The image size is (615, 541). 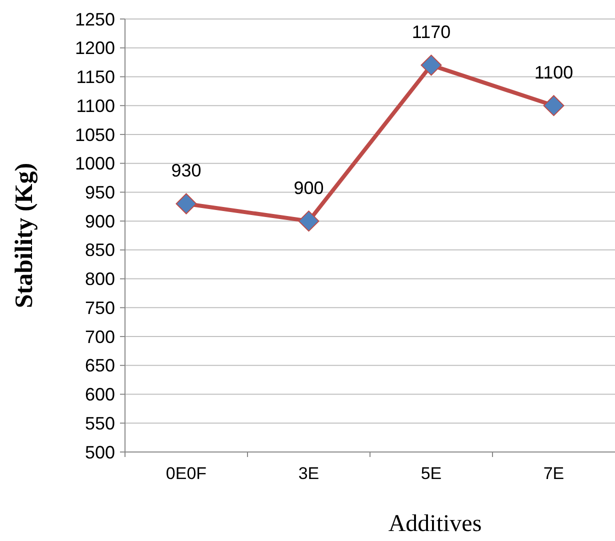 What do you see at coordinates (94, 134) in the screenshot?
I see `y-tick-label: 1050` at bounding box center [94, 134].